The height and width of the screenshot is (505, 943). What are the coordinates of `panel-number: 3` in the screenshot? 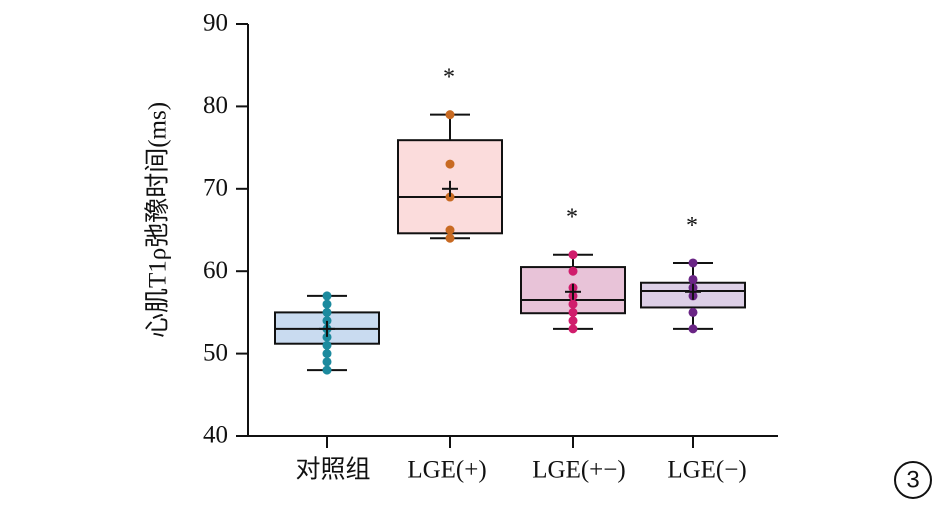 It's located at (912, 479).